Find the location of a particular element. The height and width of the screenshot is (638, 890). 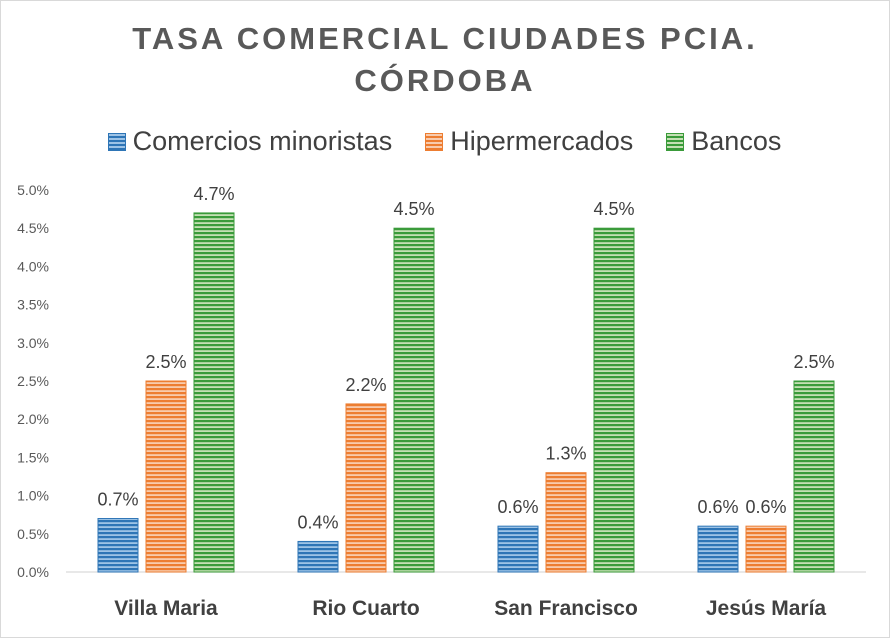

legend-item-hipermercados: Hipermercados is located at coordinates (529, 141).